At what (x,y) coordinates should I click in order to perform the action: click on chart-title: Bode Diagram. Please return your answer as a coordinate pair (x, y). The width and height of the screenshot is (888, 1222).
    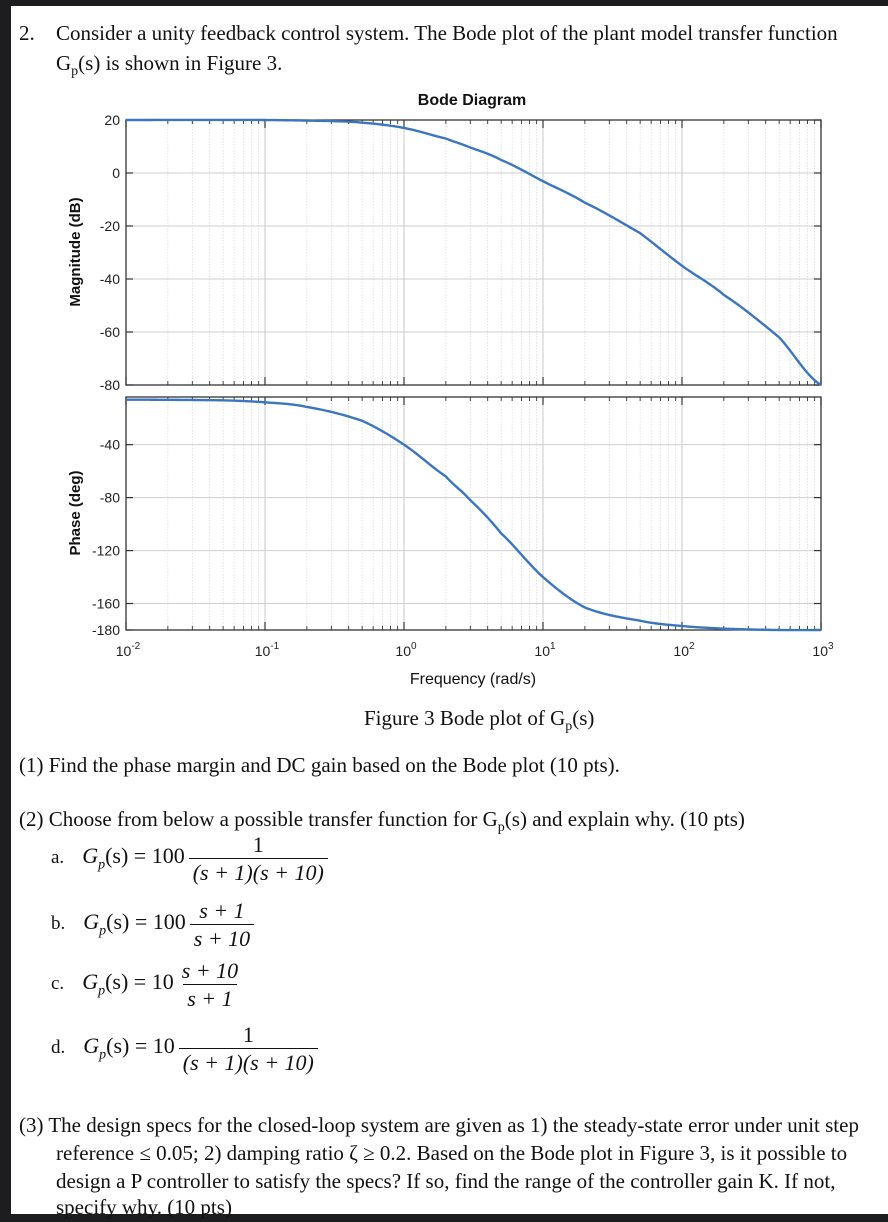
    Looking at the image, I should click on (472, 100).